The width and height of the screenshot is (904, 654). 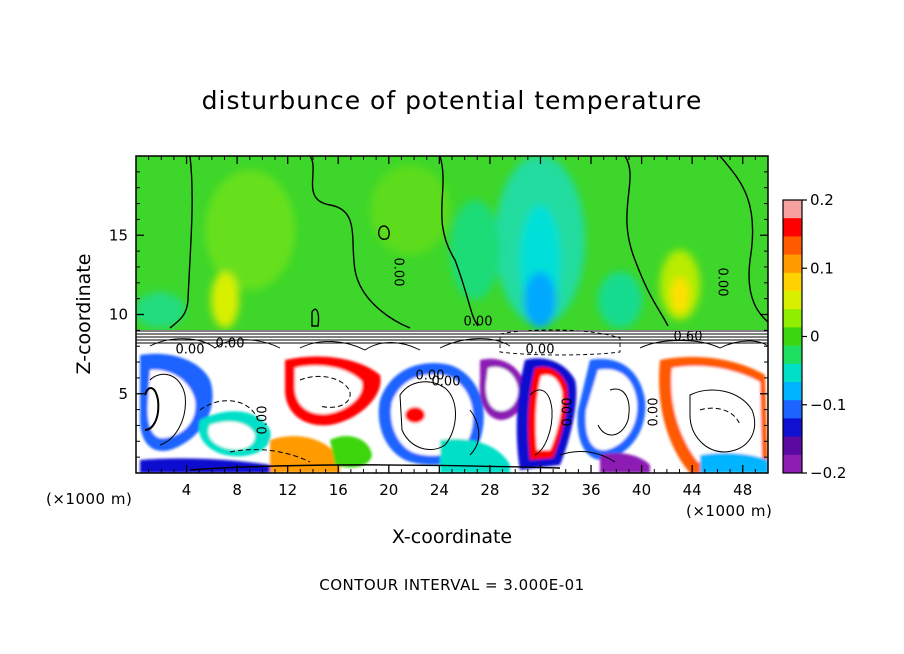 What do you see at coordinates (118, 315) in the screenshot?
I see `y-tick-label: 10` at bounding box center [118, 315].